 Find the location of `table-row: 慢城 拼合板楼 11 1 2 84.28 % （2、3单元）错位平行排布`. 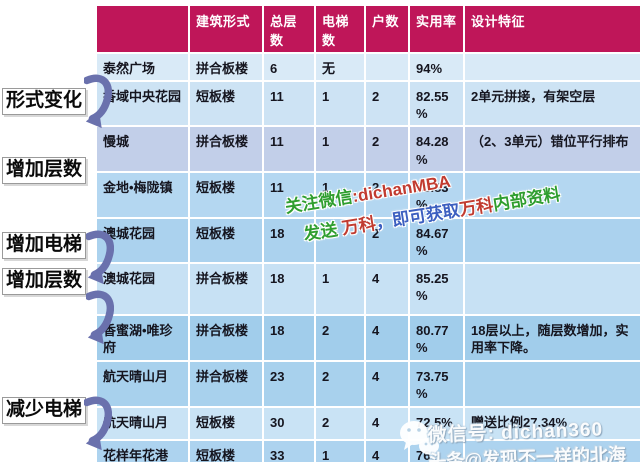

table-row: 慢城 拼合板楼 11 1 2 84.28 % （2、3单元）错位平行排布 is located at coordinates (367, 149).